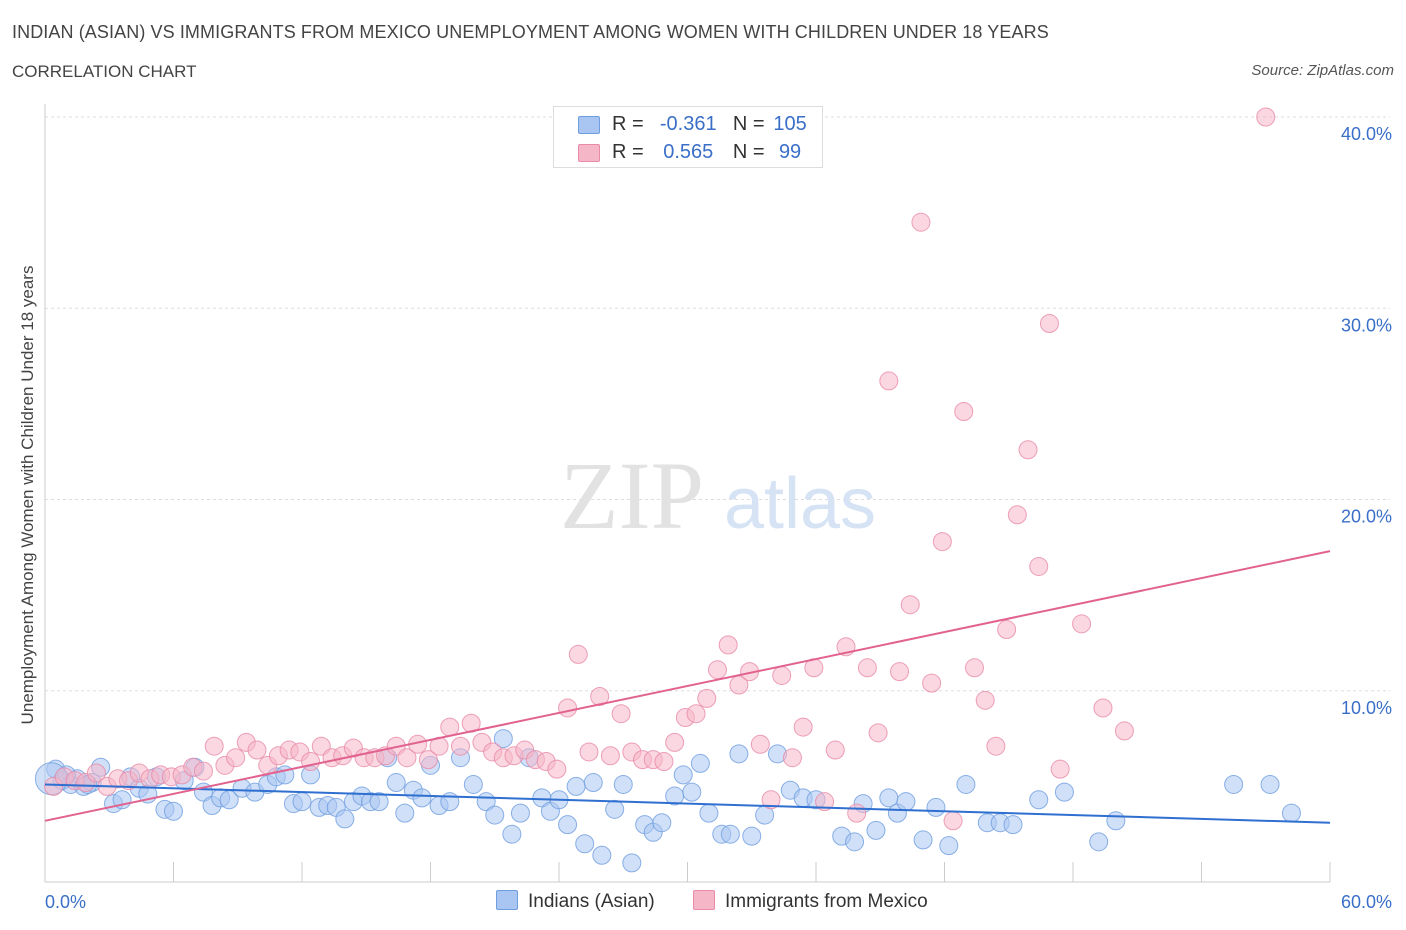 This screenshot has width=1406, height=930. What do you see at coordinates (104, 71) in the screenshot?
I see `chart-subtitle: CORRELATION CHART` at bounding box center [104, 71].